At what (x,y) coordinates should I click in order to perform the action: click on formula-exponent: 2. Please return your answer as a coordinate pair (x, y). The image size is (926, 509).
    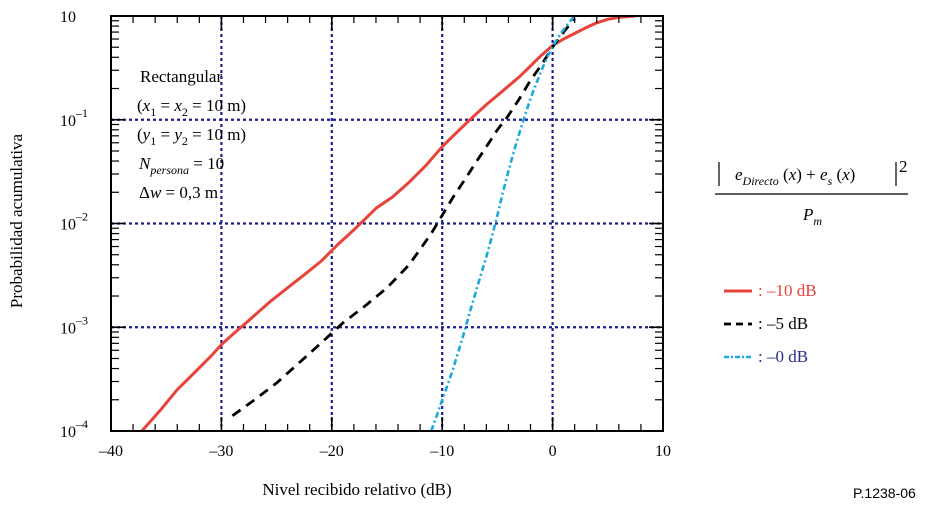
    Looking at the image, I should click on (903, 166).